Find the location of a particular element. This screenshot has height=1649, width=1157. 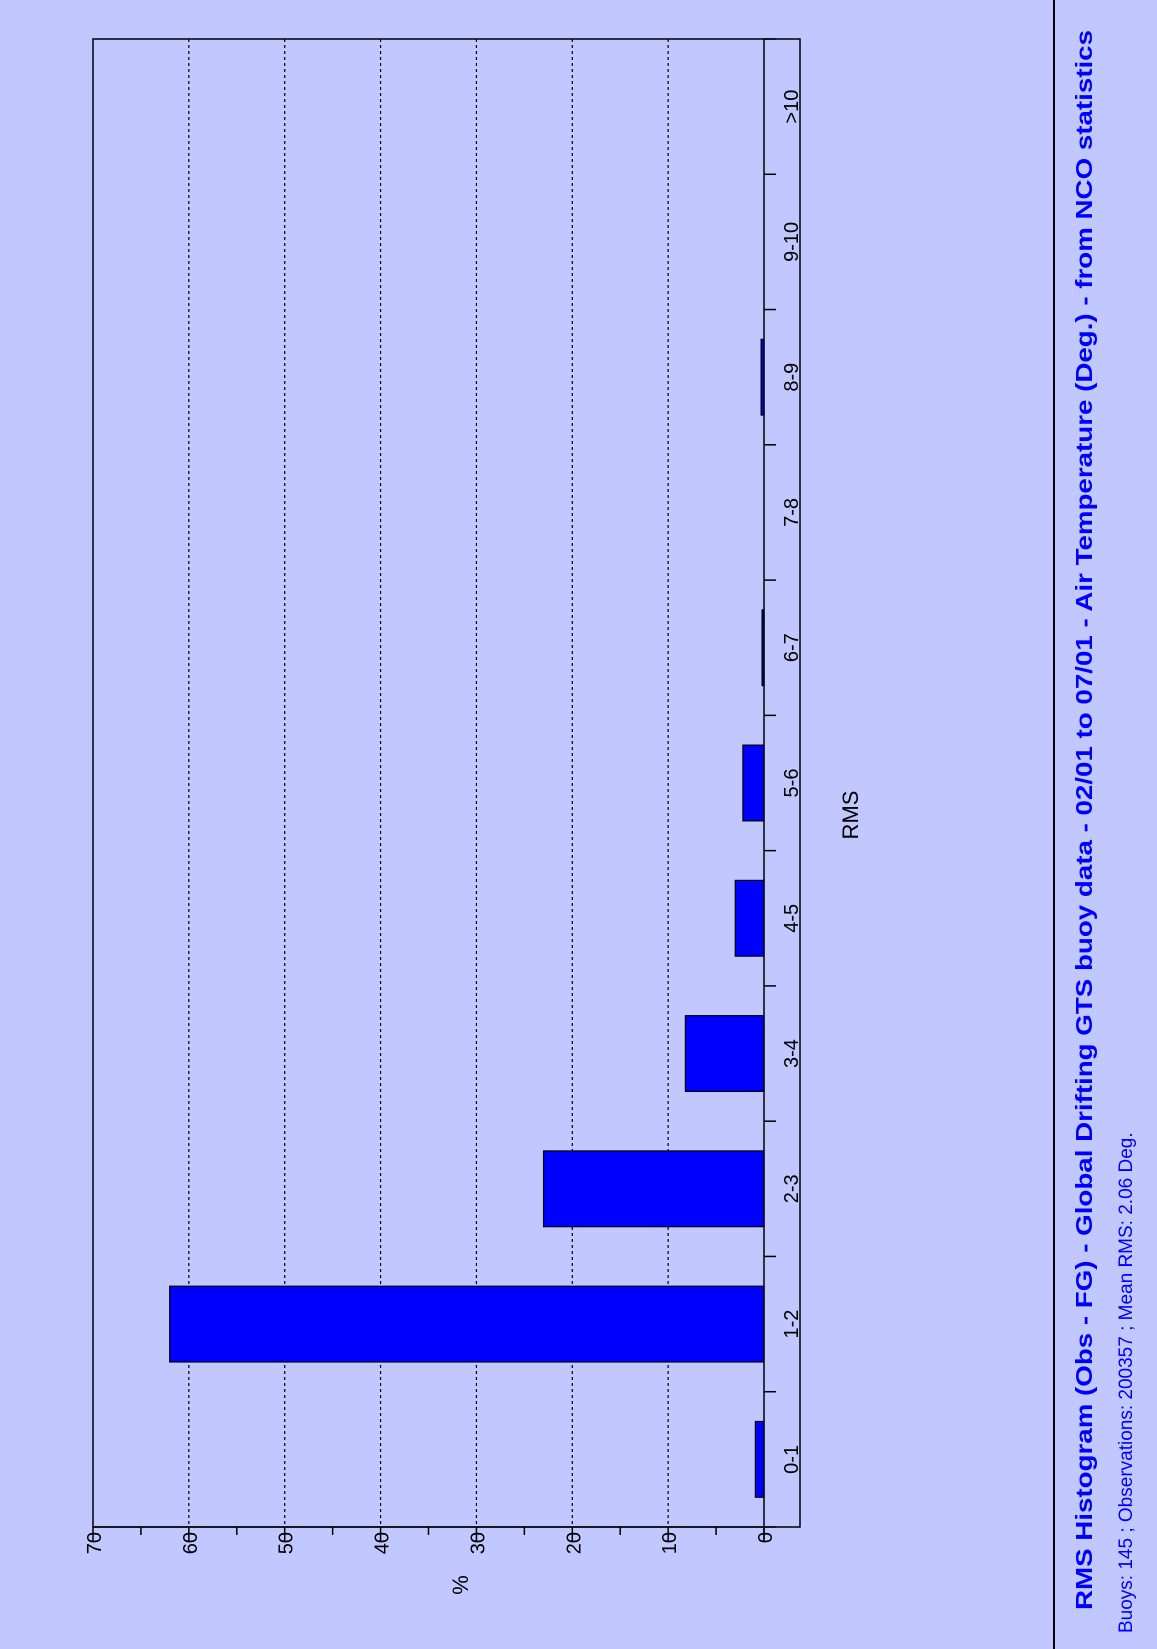

category-tick-label: 9-10 is located at coordinates (792, 242).